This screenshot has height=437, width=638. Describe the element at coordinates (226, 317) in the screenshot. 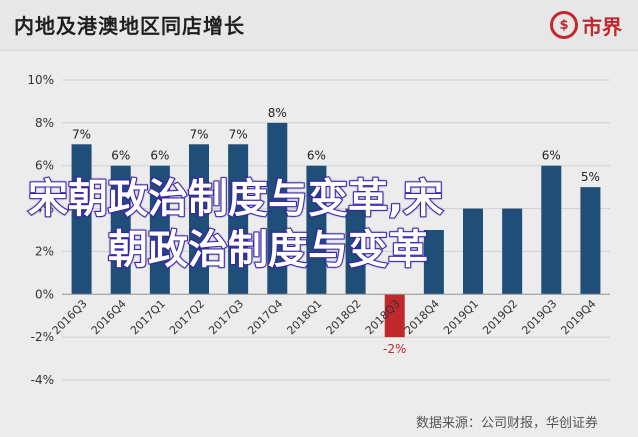

I see `x-tick-label: 2017Q3` at that location.